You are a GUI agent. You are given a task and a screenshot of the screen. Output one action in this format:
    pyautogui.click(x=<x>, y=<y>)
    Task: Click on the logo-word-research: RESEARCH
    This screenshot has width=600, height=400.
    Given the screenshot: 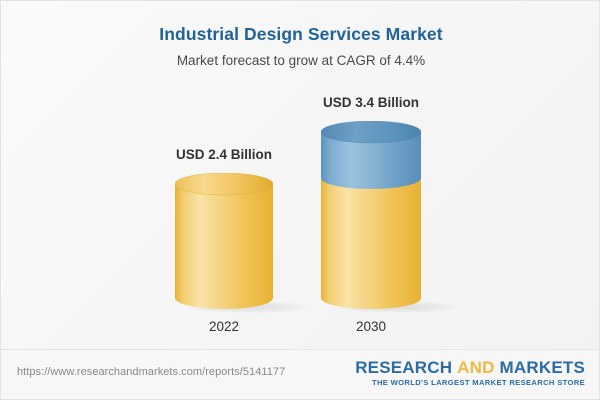 What is the action you would take?
    pyautogui.click(x=404, y=367)
    